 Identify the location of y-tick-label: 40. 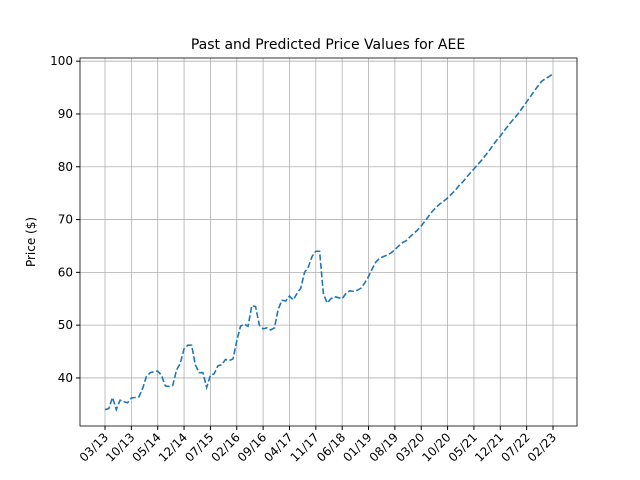
(65, 378).